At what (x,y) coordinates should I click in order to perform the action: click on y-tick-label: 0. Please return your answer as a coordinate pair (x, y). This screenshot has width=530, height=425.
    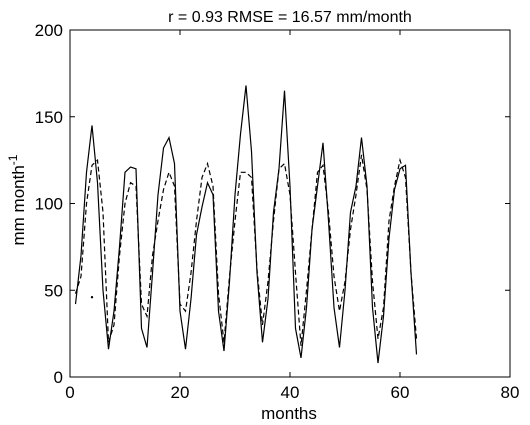
    Looking at the image, I should click on (58, 377).